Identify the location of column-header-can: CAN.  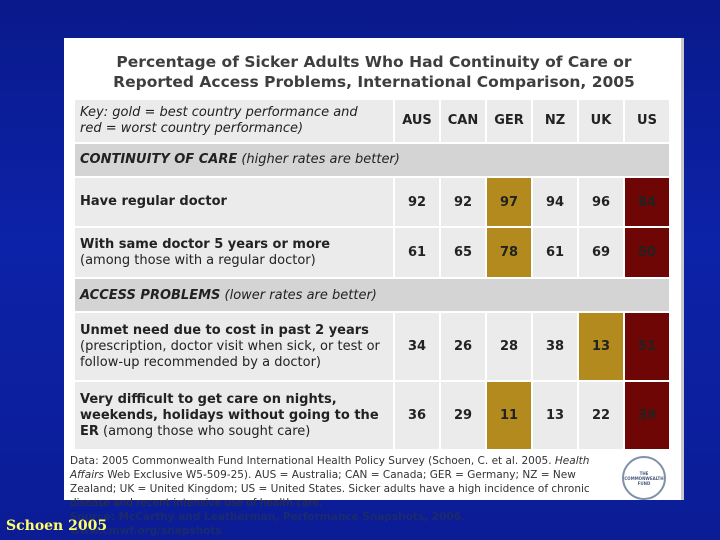
(463, 121).